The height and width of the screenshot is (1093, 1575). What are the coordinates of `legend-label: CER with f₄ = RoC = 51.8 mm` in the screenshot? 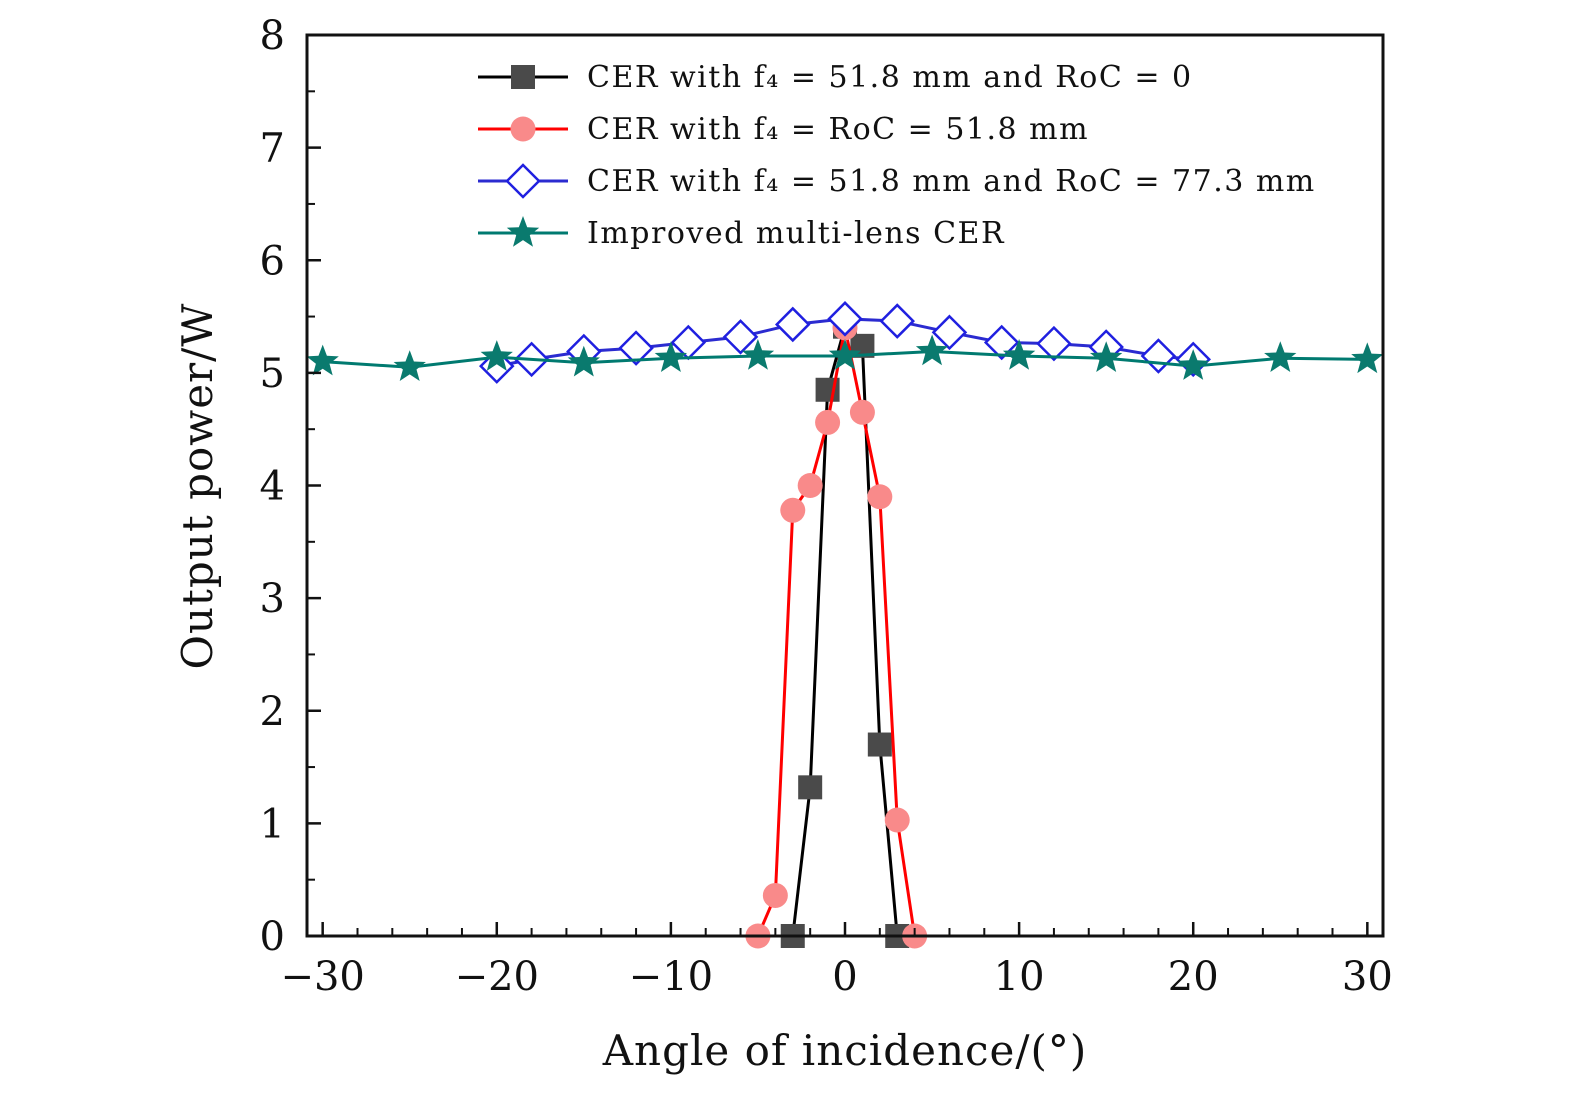 It's located at (838, 129).